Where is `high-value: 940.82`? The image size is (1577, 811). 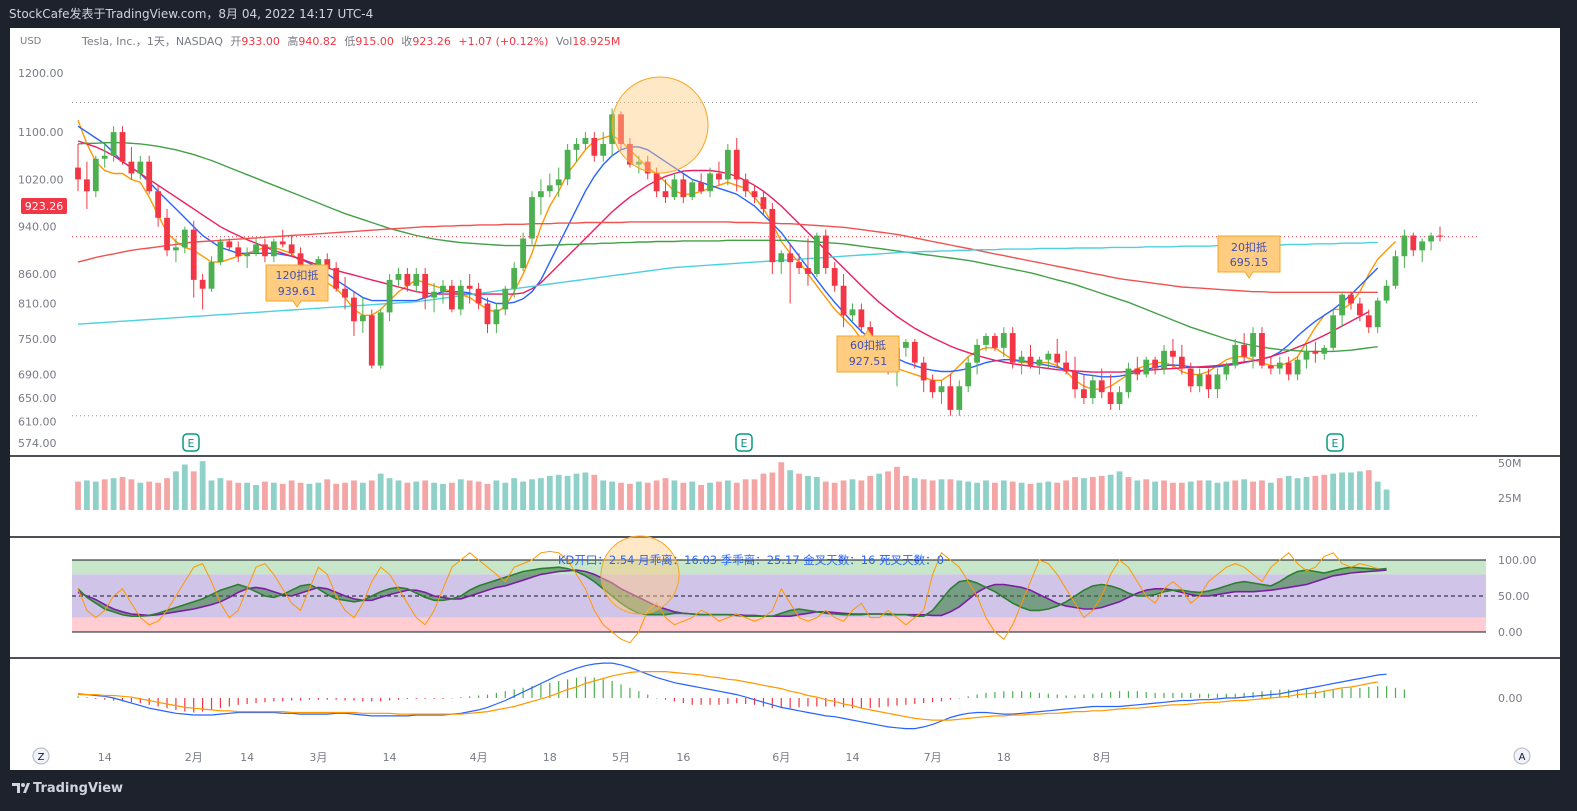 high-value: 940.82 is located at coordinates (317, 41).